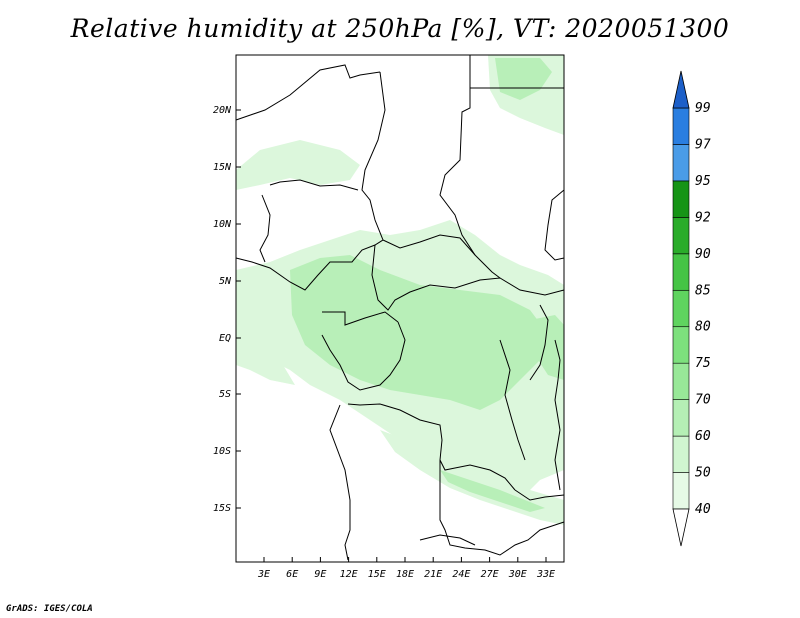 The height and width of the screenshot is (618, 800). Describe the element at coordinates (703, 217) in the screenshot. I see `colorbar-label: 92` at that location.